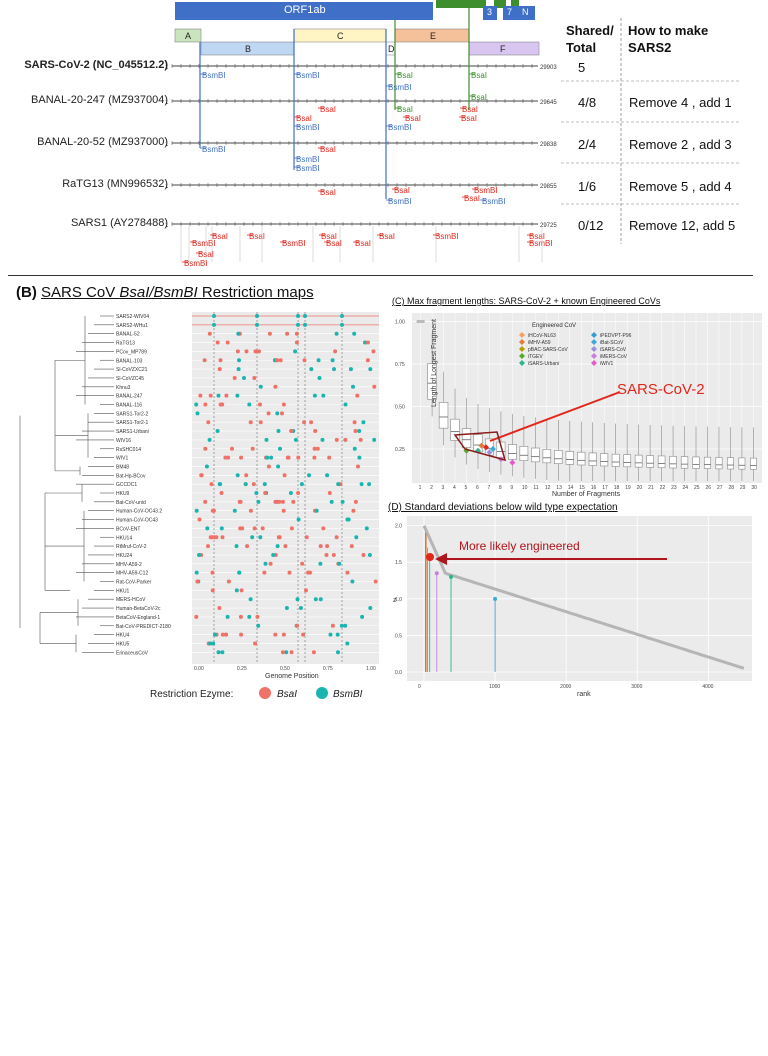 This screenshot has height=1056, width=768. Describe the element at coordinates (129, 406) in the screenshot. I see `taxon-label: BANAL-116` at that location.